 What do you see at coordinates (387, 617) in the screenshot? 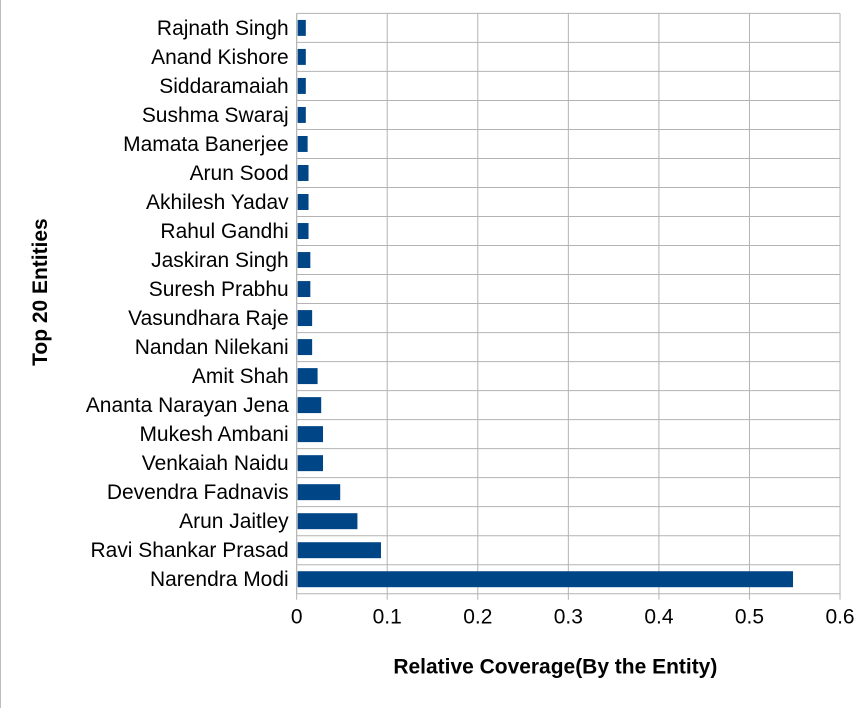
I see `x-tick-label: 0.1` at bounding box center [387, 617].